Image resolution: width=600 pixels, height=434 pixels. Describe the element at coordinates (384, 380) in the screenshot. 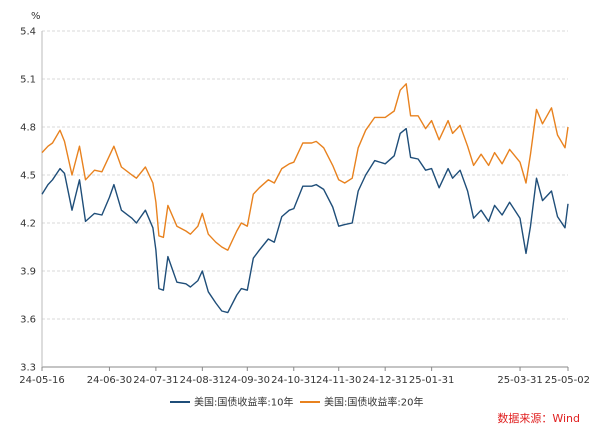

I see `x-tick-label: 24-12-31` at that location.